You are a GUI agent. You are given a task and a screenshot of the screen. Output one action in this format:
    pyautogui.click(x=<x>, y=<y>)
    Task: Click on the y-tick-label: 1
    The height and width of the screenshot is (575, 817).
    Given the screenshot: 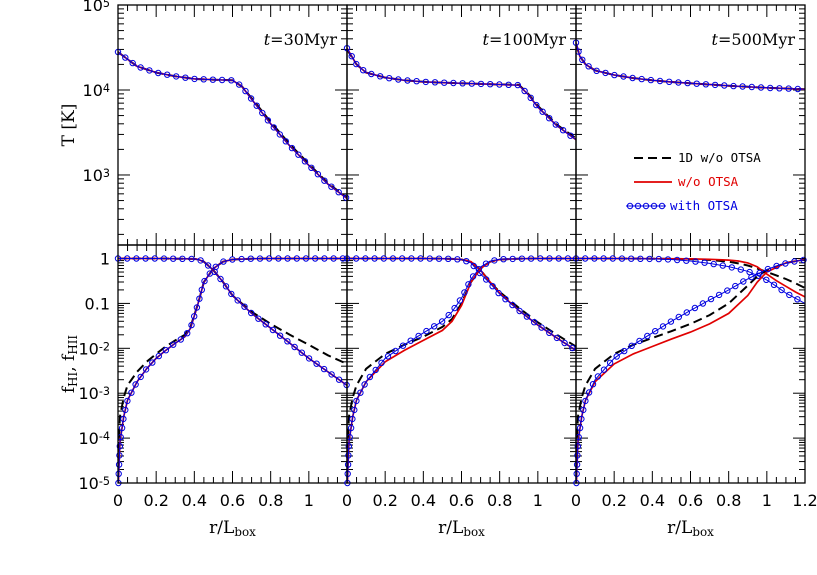 What is the action you would take?
    pyautogui.click(x=105, y=259)
    